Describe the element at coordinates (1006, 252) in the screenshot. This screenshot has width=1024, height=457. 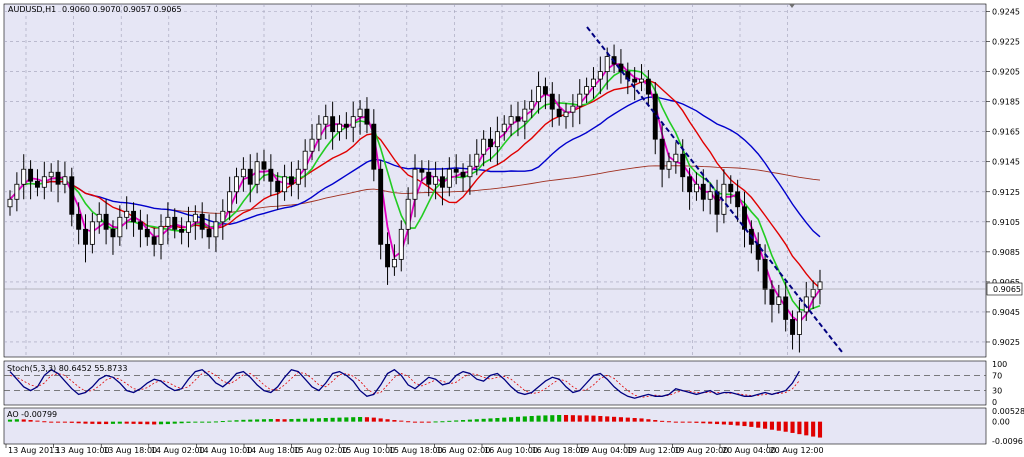
I see `price-tick-label: 0.9085` at that location.